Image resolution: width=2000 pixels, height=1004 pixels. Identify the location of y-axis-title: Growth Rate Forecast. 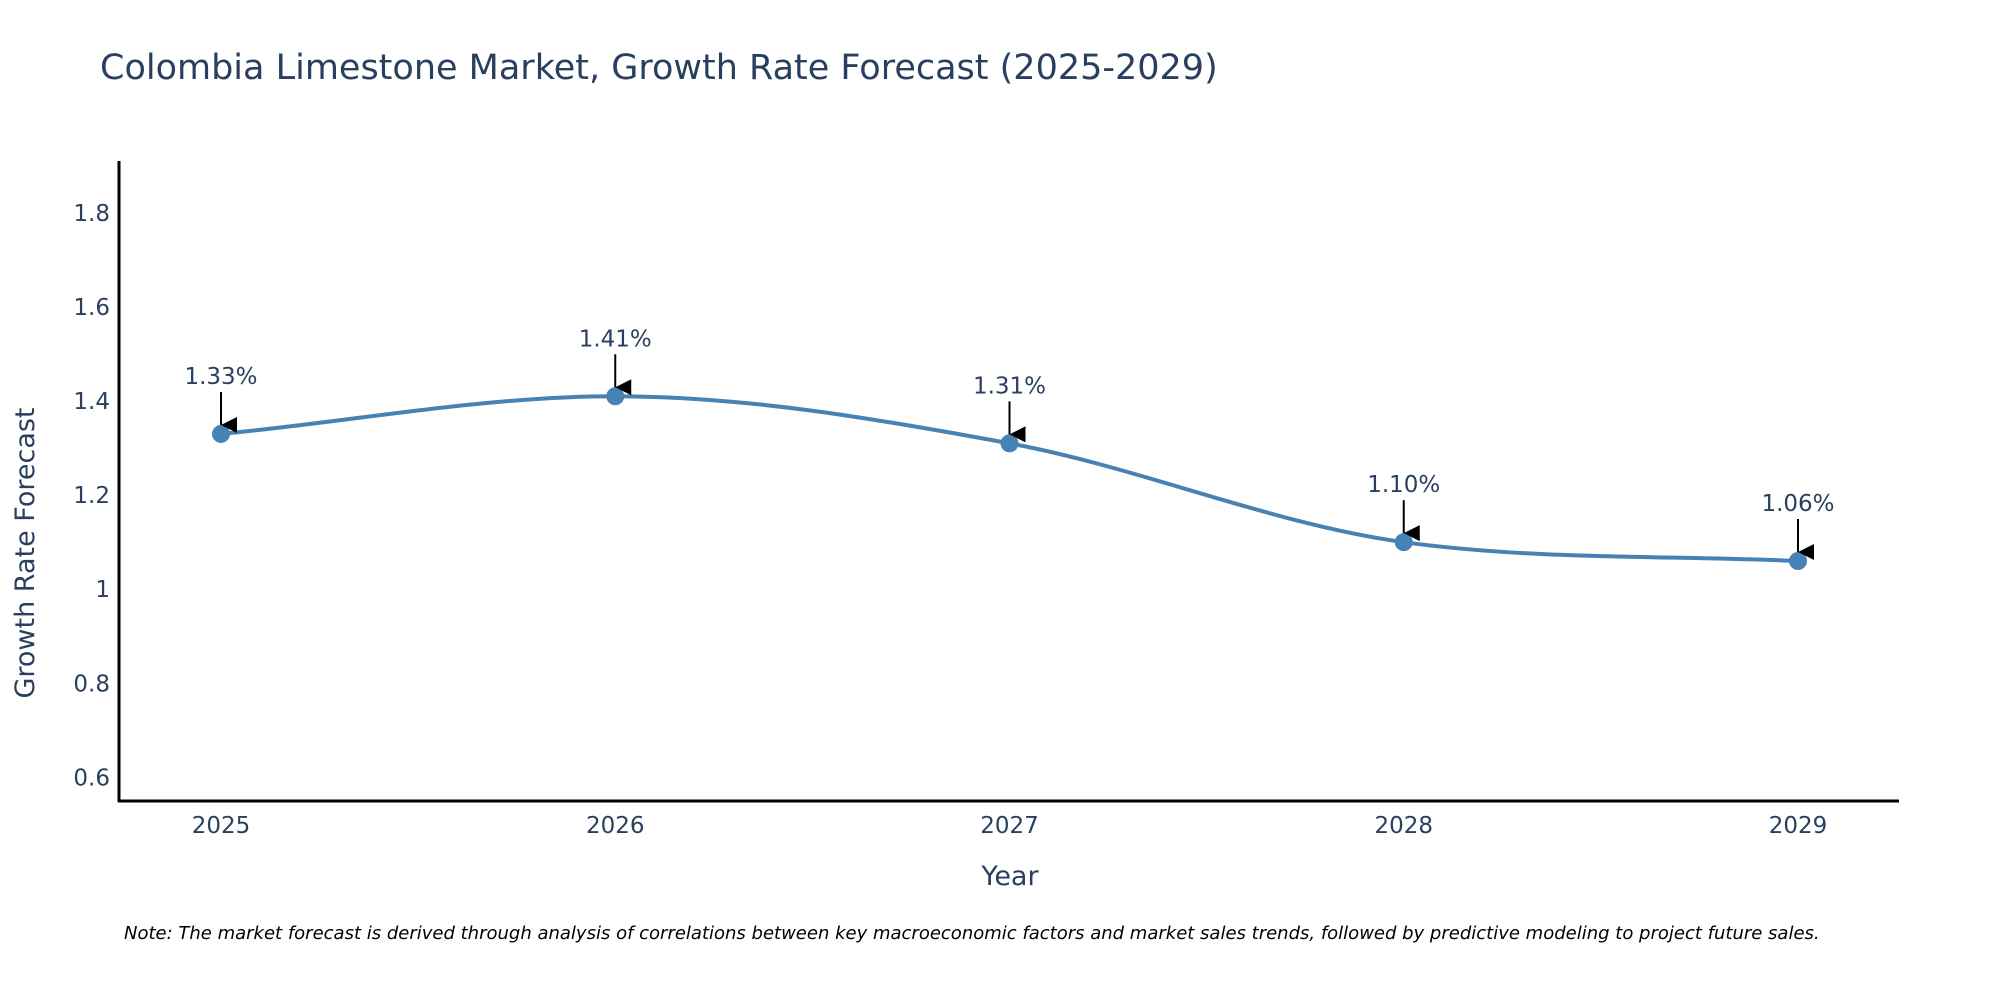
(25, 552).